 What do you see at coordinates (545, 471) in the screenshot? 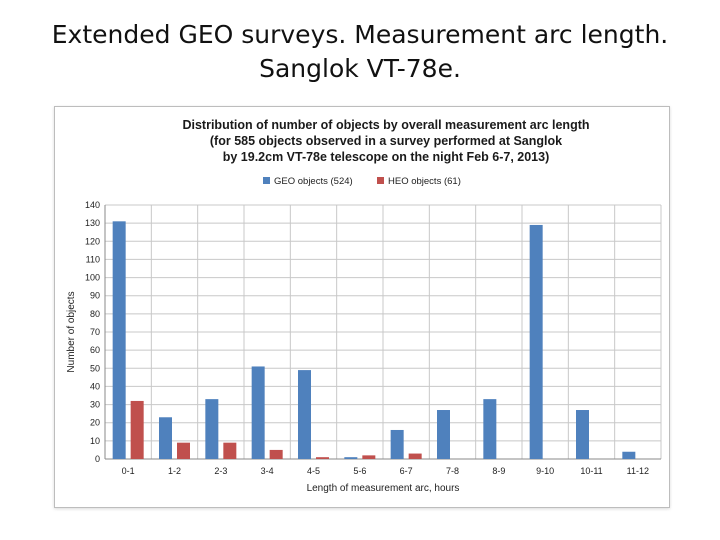
I see `x-tick-label: 9-10` at bounding box center [545, 471].